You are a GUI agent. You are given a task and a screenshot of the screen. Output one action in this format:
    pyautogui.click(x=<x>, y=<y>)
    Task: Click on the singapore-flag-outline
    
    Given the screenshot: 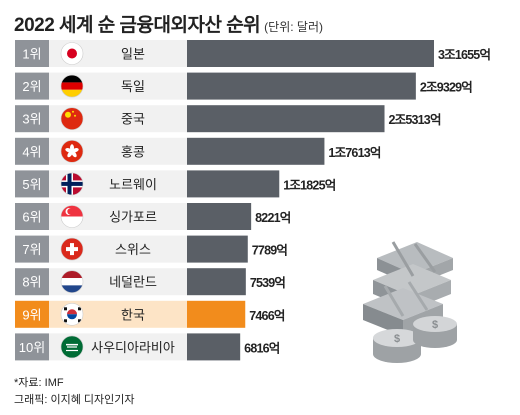 What is the action you would take?
    pyautogui.click(x=72, y=216)
    